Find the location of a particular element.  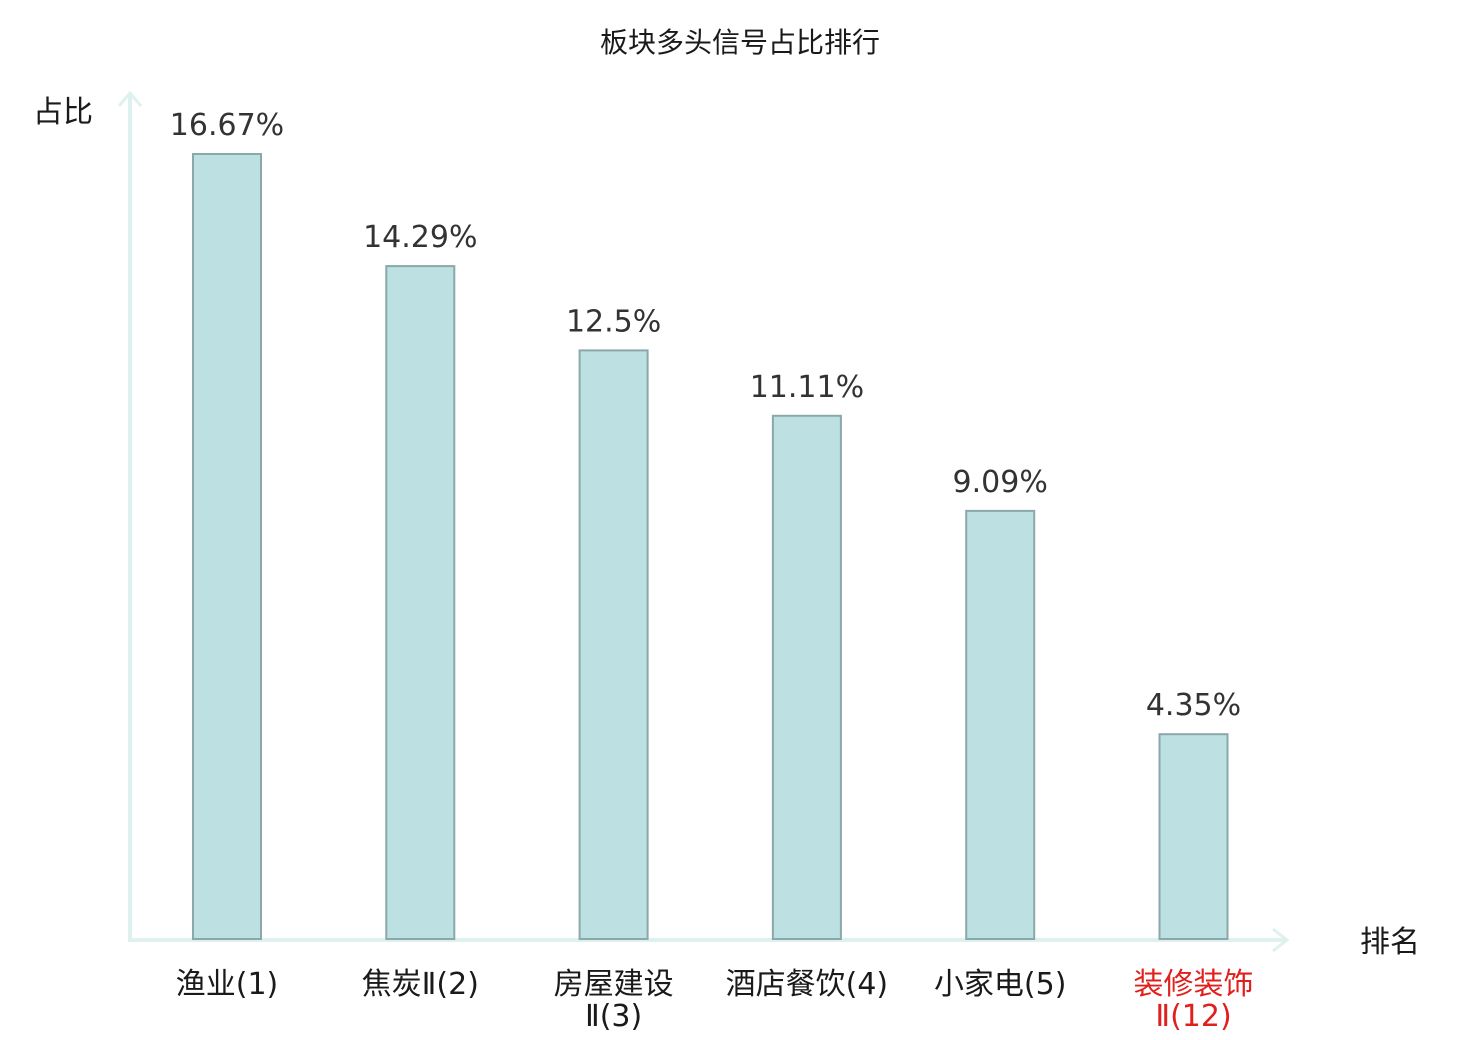

category-label-1: 渔业(1) is located at coordinates (227, 984).